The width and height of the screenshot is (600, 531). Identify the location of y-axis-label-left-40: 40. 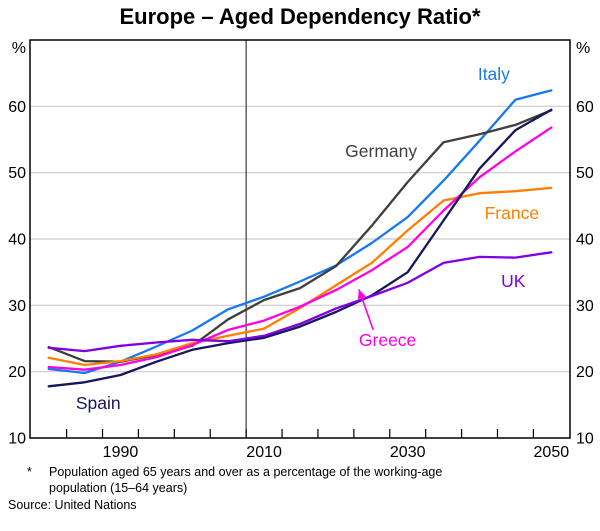
(17, 240).